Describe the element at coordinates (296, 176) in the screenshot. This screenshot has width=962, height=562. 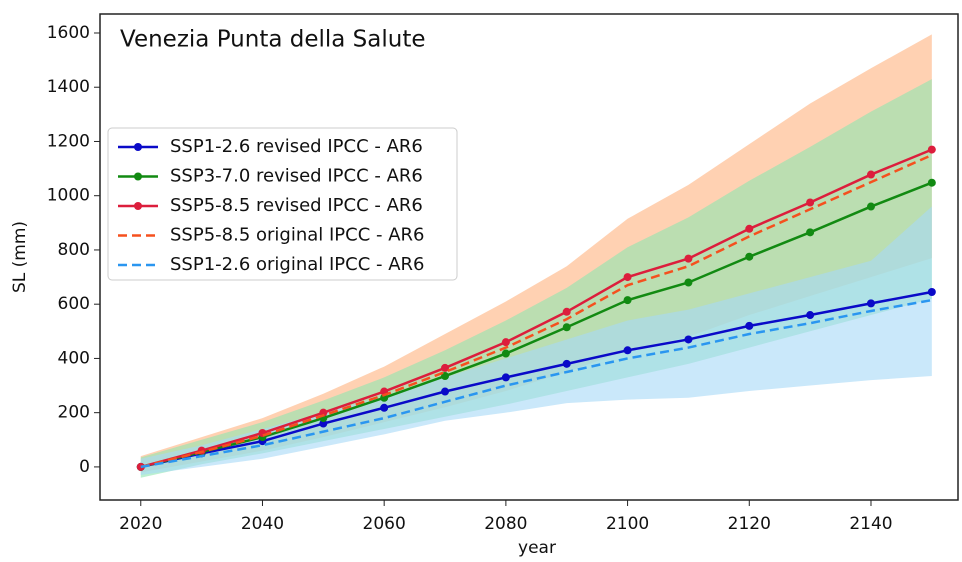
I see `legend-label: SSP3-7.0 revised IPCC - AR6` at that location.